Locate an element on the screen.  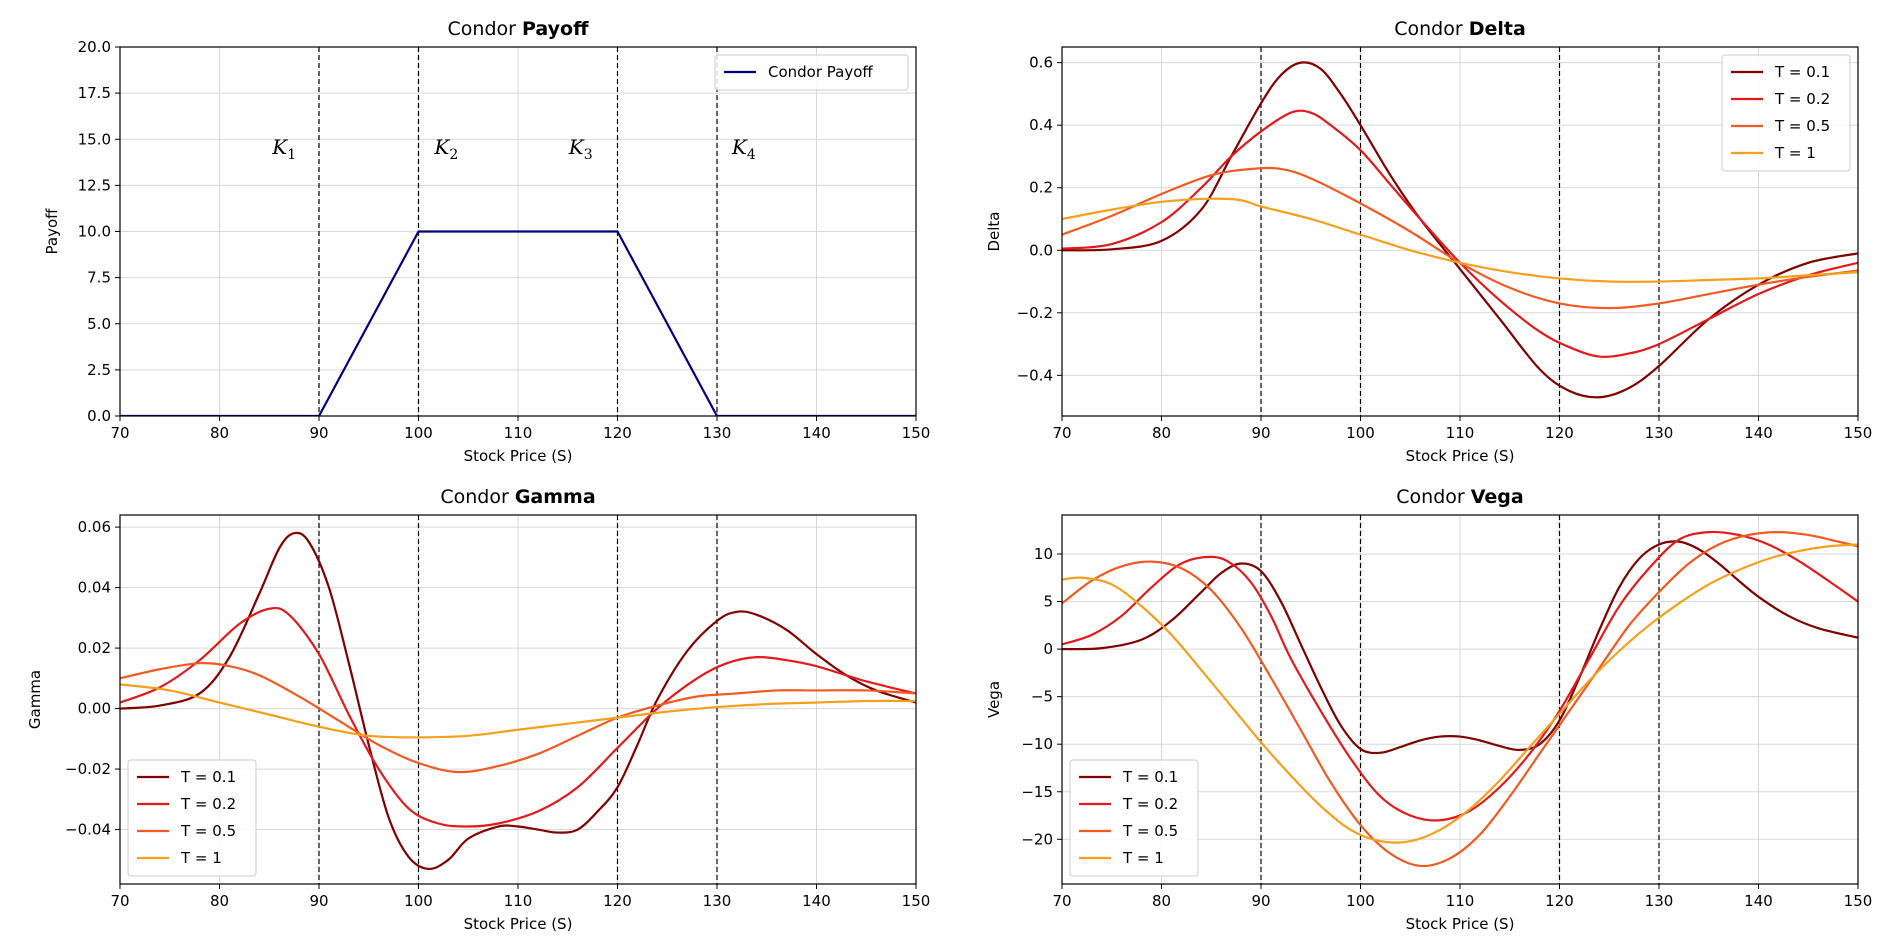
y-tick-label: −0.04 is located at coordinates (88, 830).